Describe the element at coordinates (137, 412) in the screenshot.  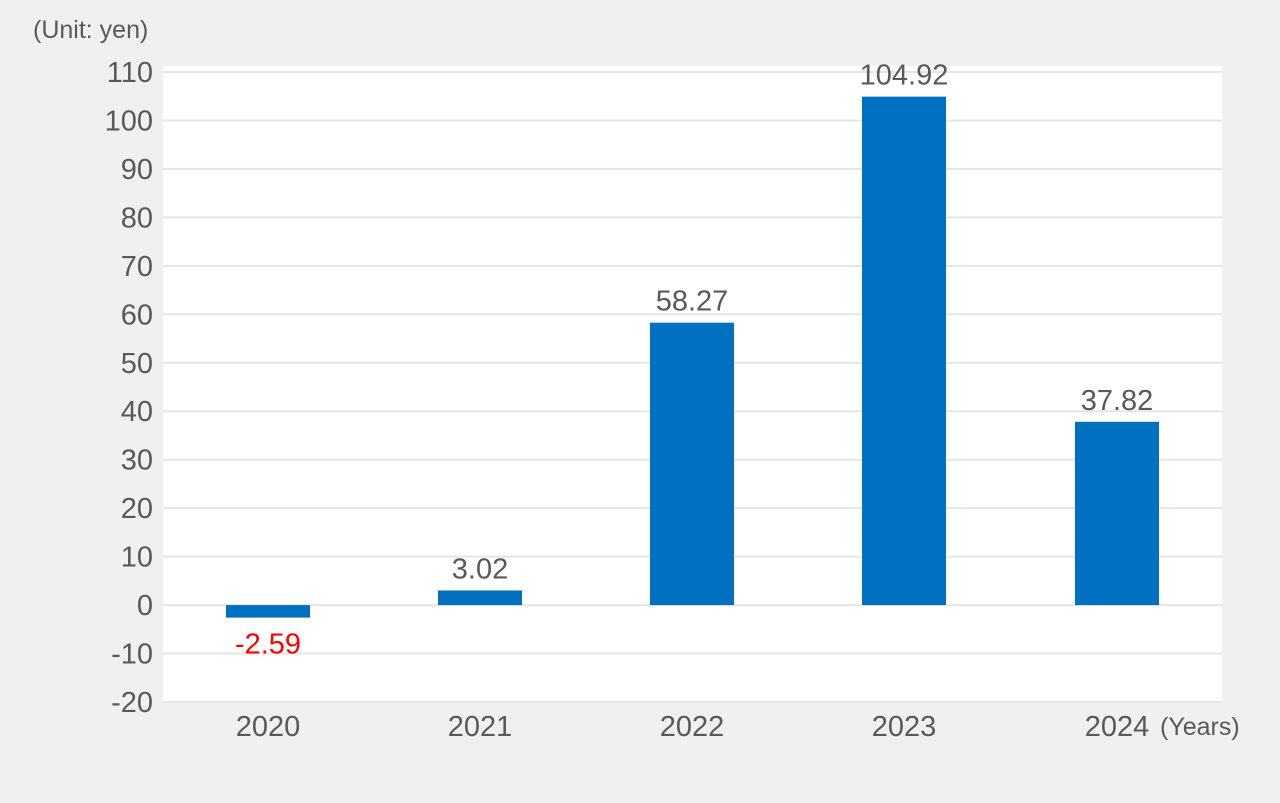
I see `y-tick-label: 40` at that location.